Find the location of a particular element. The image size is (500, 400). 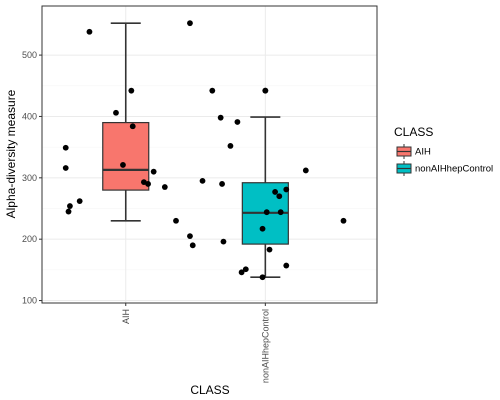

y-tick-label: 200 is located at coordinates (29, 239).